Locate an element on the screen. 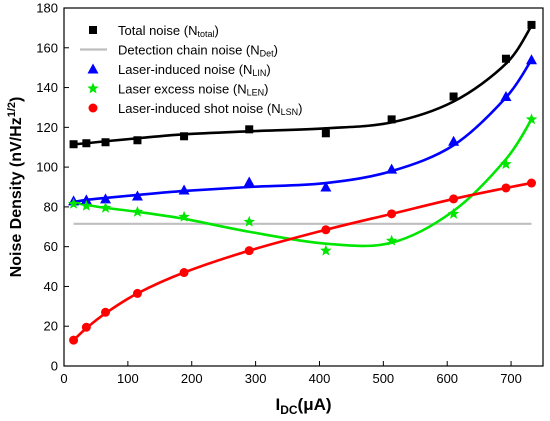  legend-label-det: Detection chain noise (NDet) is located at coordinates (198, 51).